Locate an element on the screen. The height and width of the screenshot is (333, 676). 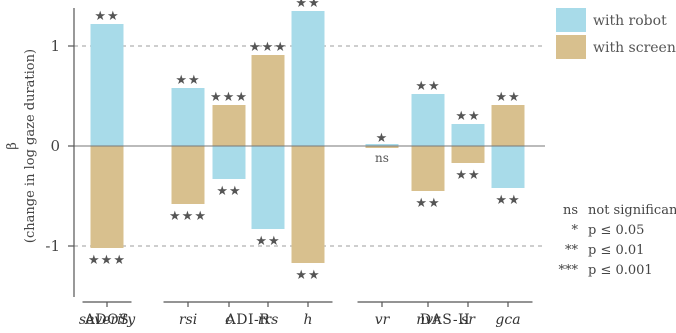
bar-robot-vr is located at coordinates (382, 145).